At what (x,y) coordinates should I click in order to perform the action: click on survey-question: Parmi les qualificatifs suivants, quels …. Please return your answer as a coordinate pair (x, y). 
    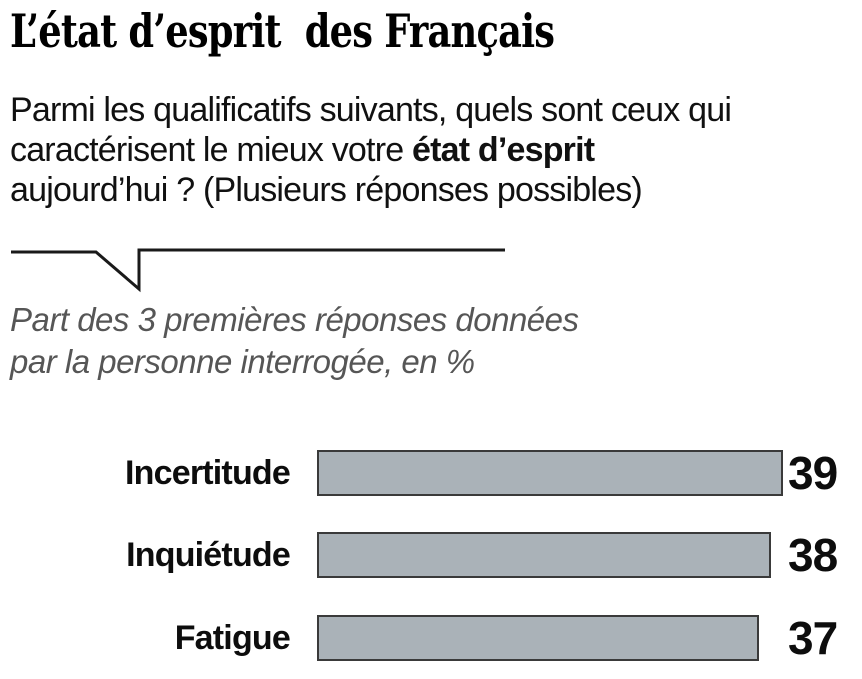
    Looking at the image, I should click on (371, 150).